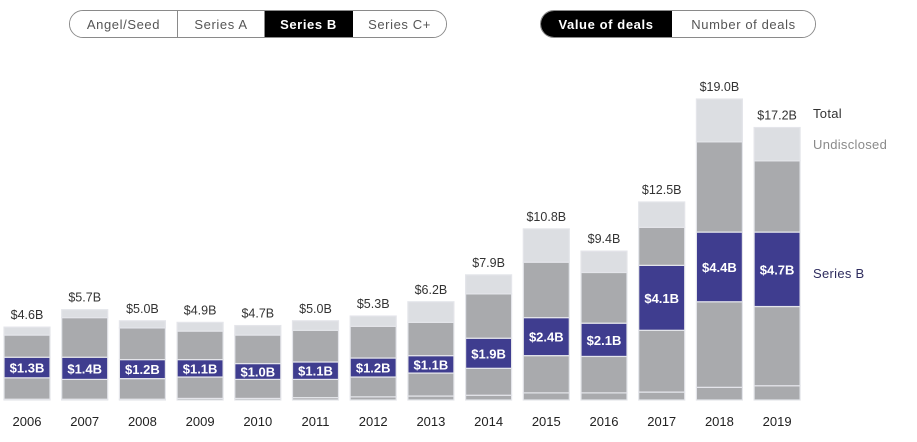 The height and width of the screenshot is (442, 917). I want to click on bar-segment-series-a-2012, so click(373, 387).